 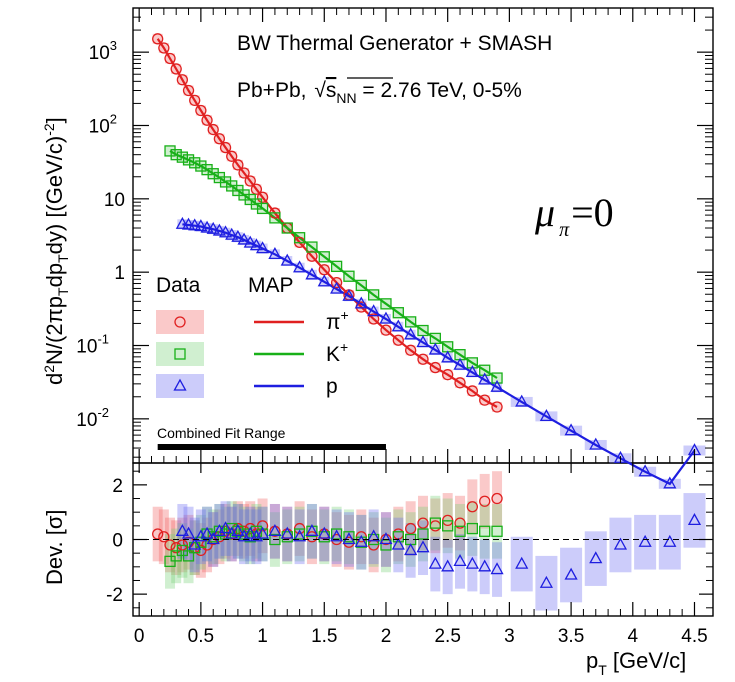 What do you see at coordinates (178, 285) in the screenshot?
I see `legend-data-header: Data` at bounding box center [178, 285].